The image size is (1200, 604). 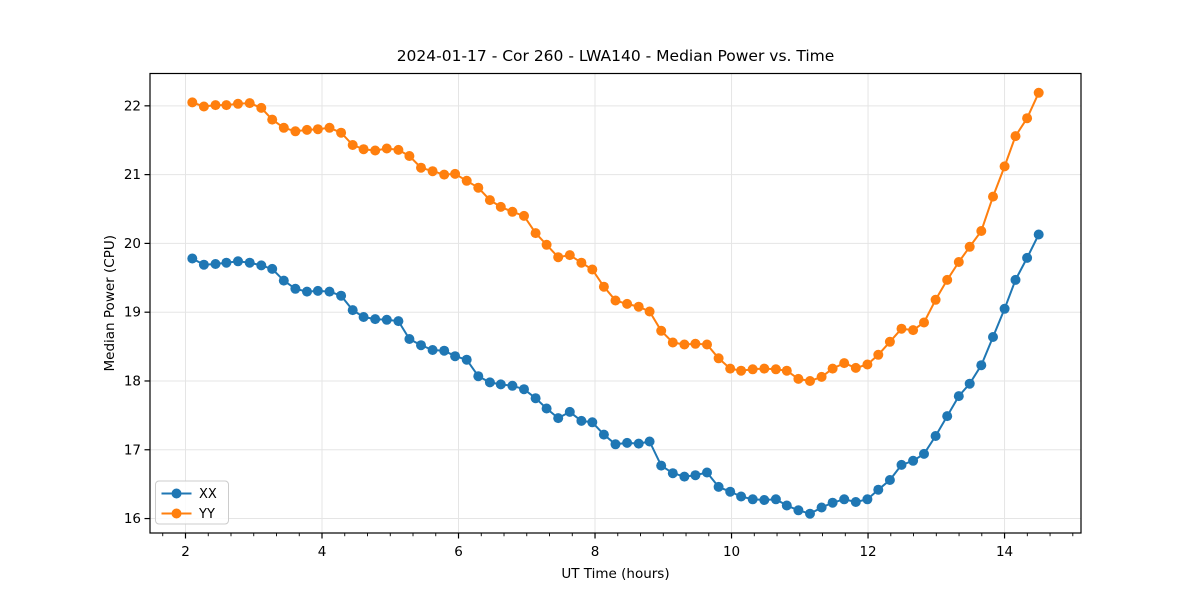 I want to click on y-tick-label-19: 19, so click(x=132, y=313).